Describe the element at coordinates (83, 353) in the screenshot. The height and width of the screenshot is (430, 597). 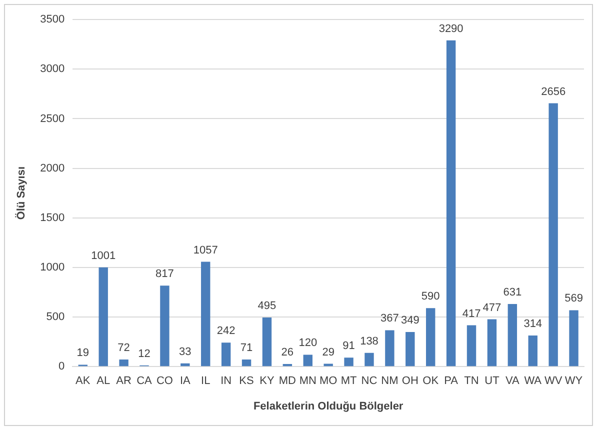
I see `data-label: 19` at that location.